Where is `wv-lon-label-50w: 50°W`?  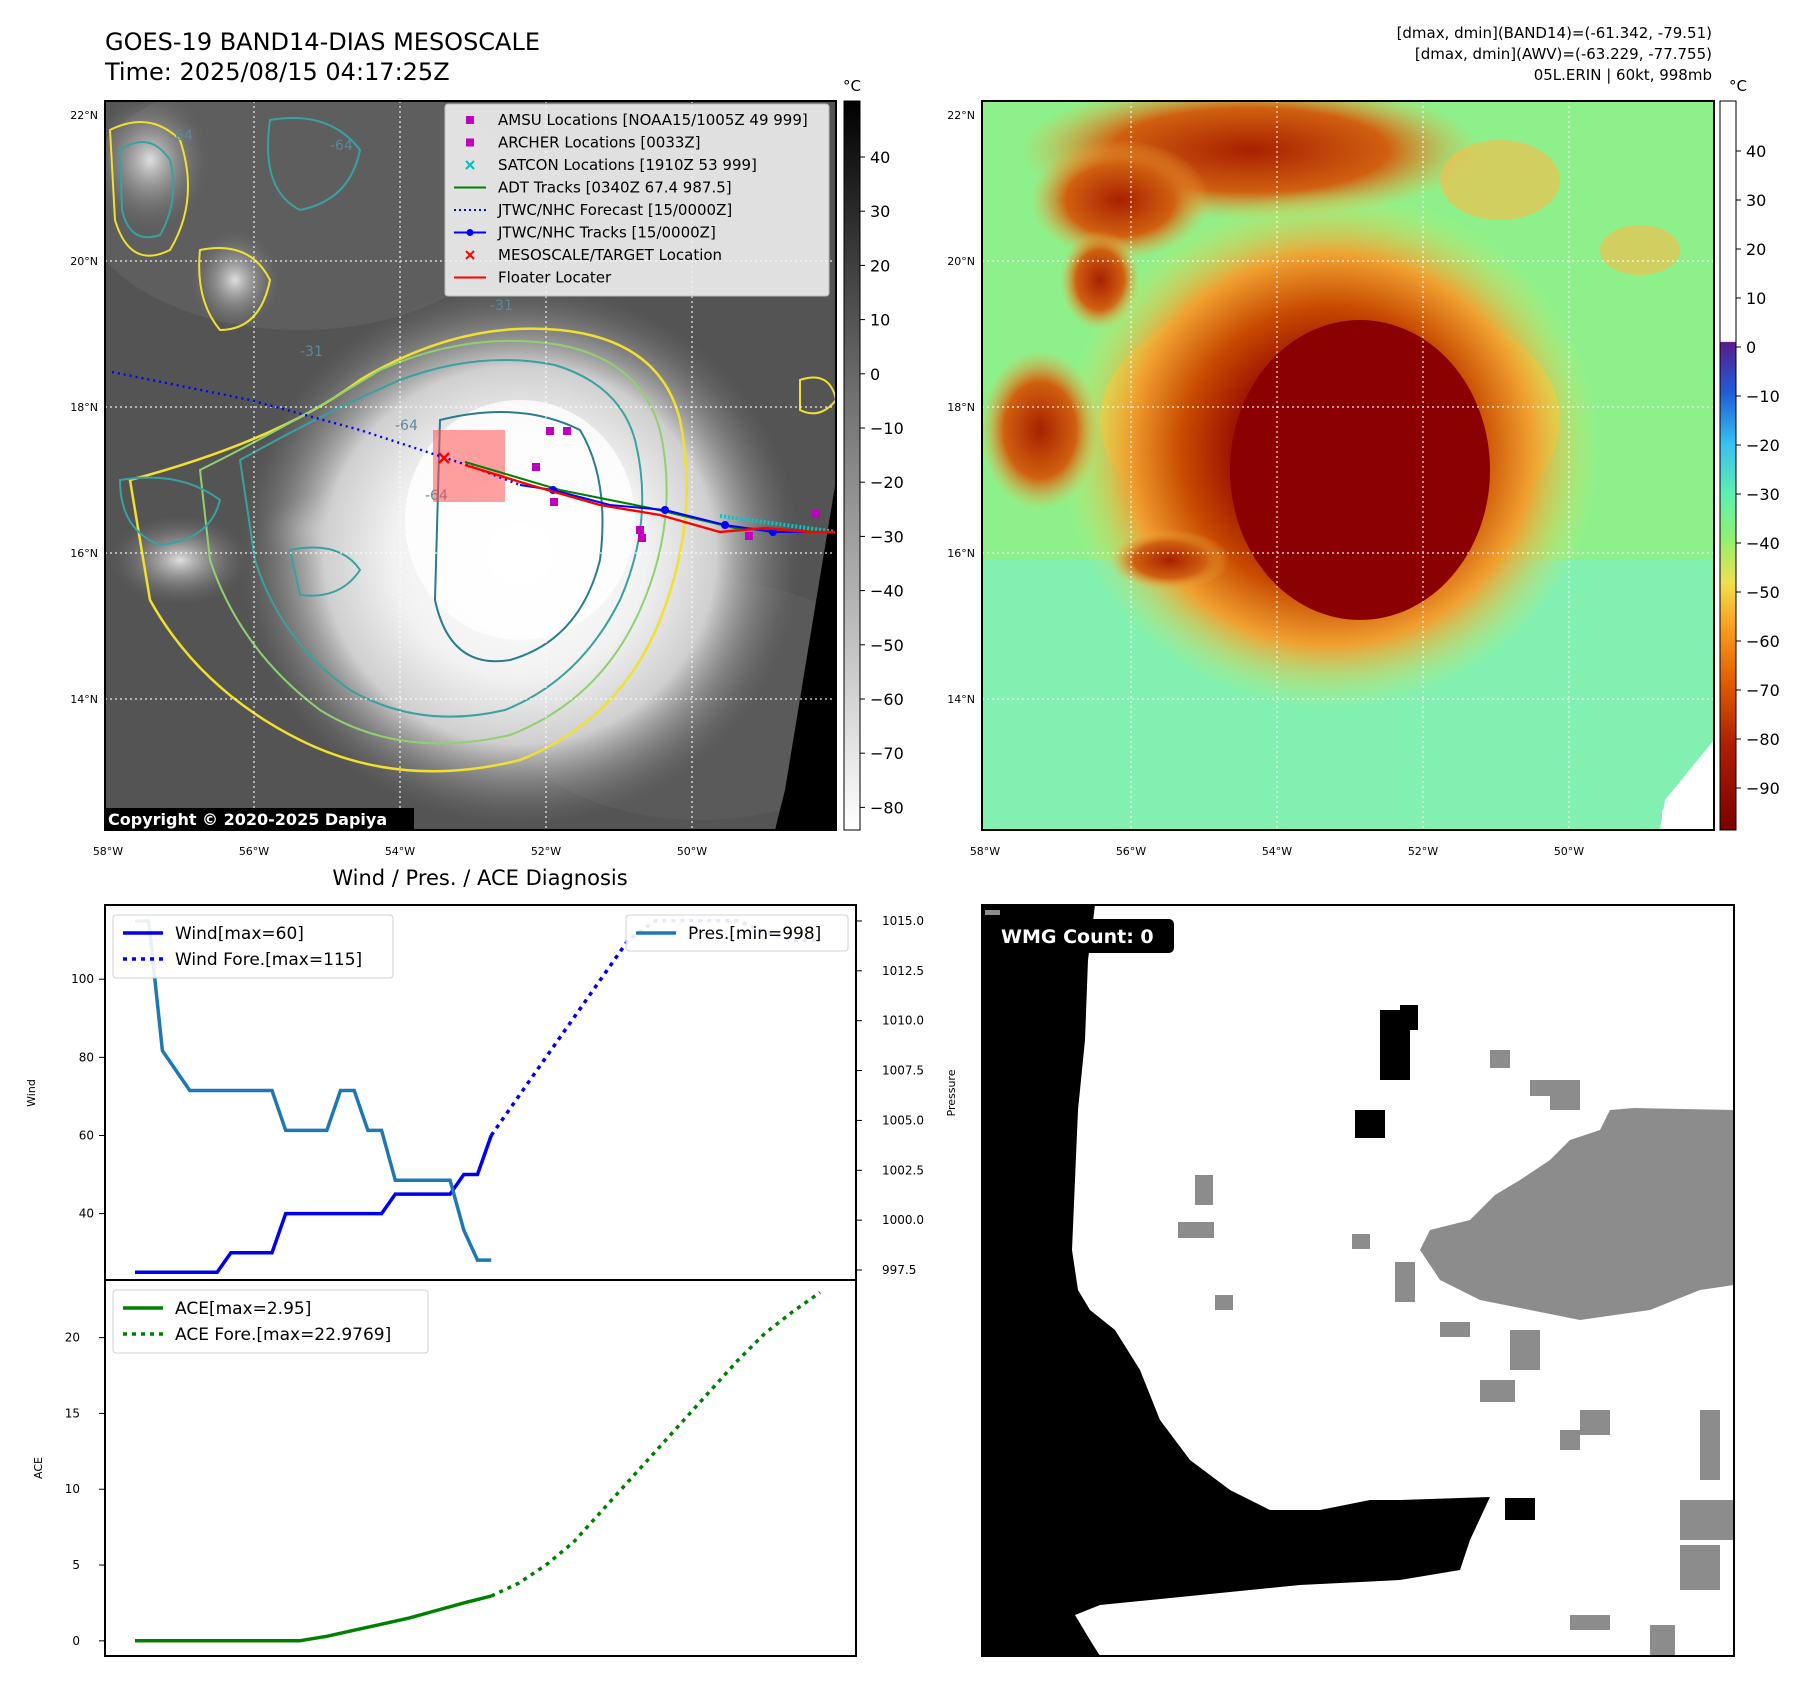 wv-lon-label-50w: 50°W is located at coordinates (1569, 851).